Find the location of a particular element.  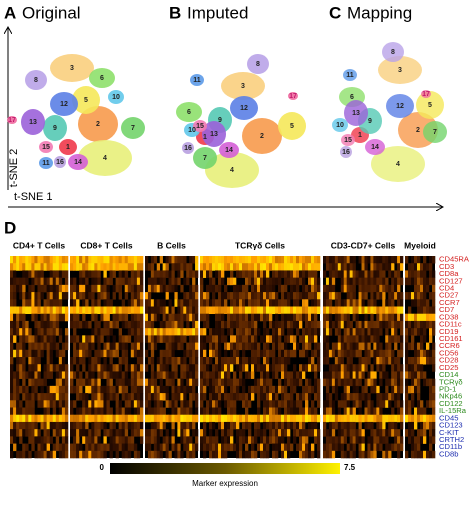

cluster-label: 12 is located at coordinates (64, 104).